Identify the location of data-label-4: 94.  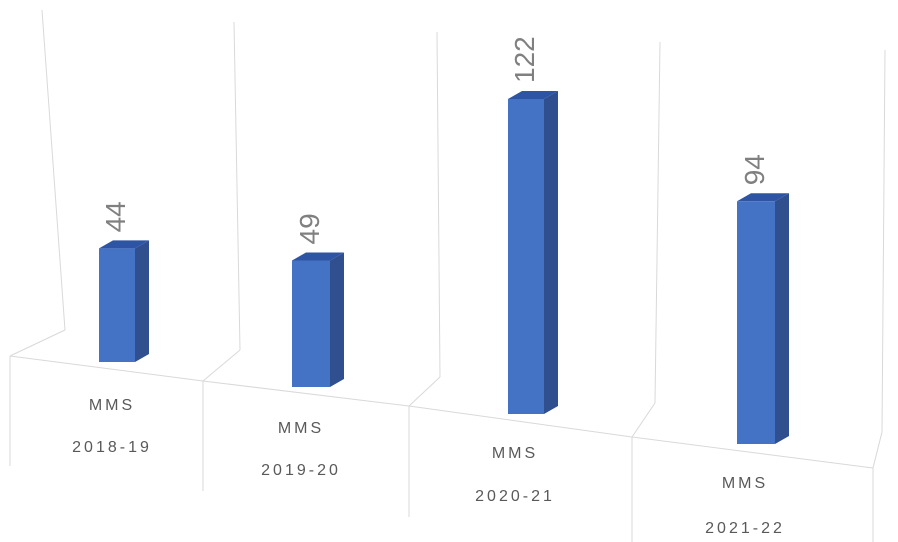
(754, 169).